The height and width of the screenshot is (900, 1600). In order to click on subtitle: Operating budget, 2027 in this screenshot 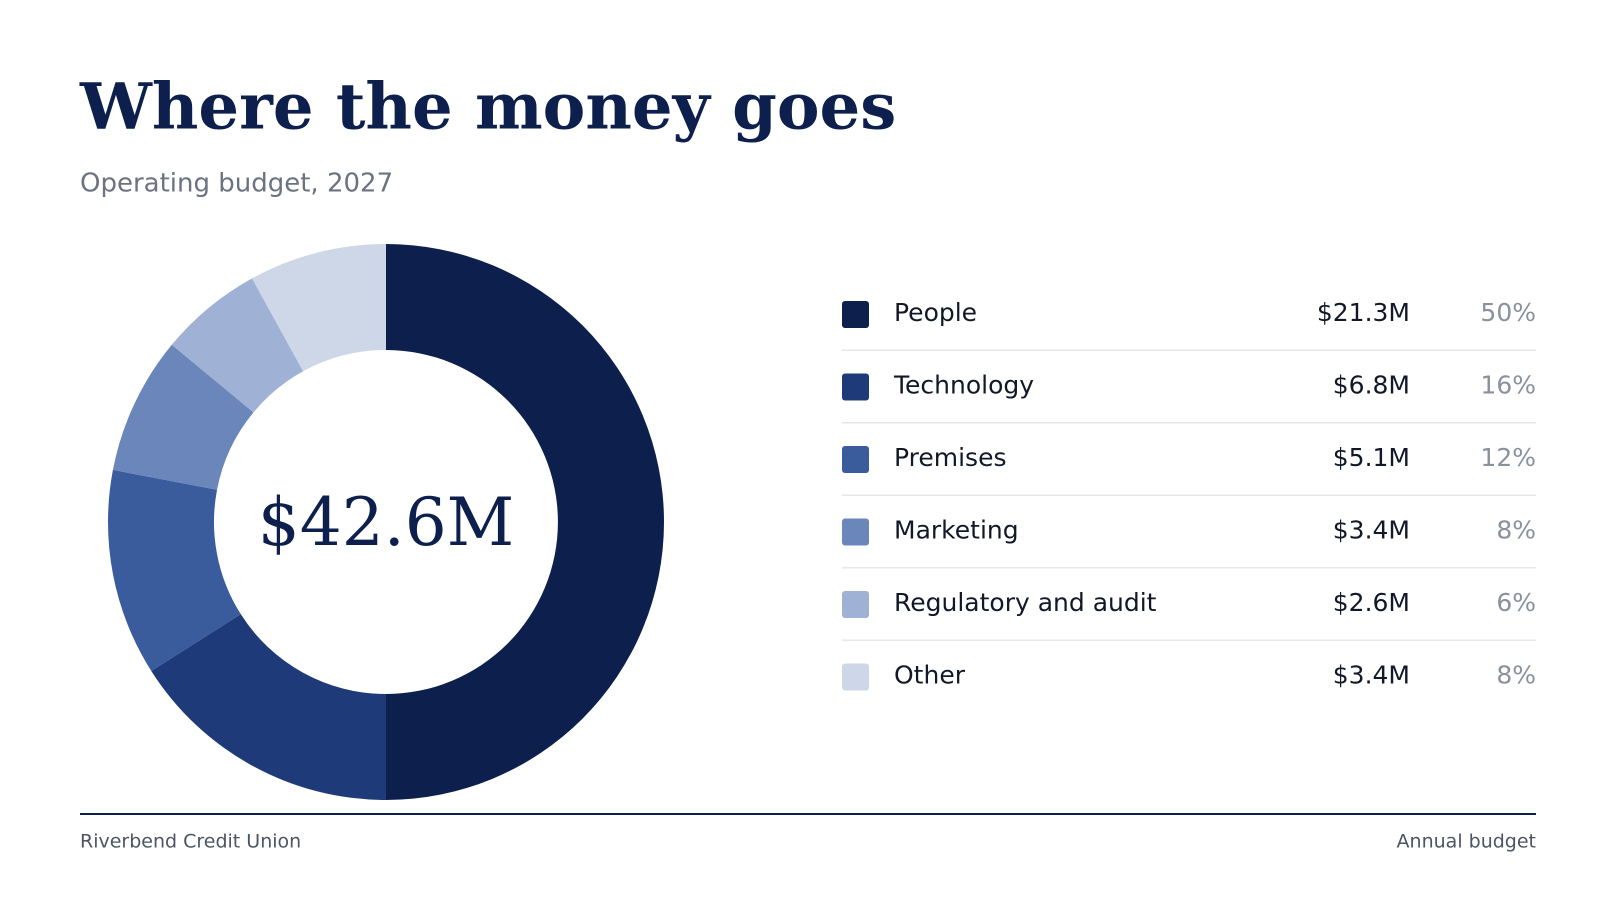, I will do `click(236, 184)`.